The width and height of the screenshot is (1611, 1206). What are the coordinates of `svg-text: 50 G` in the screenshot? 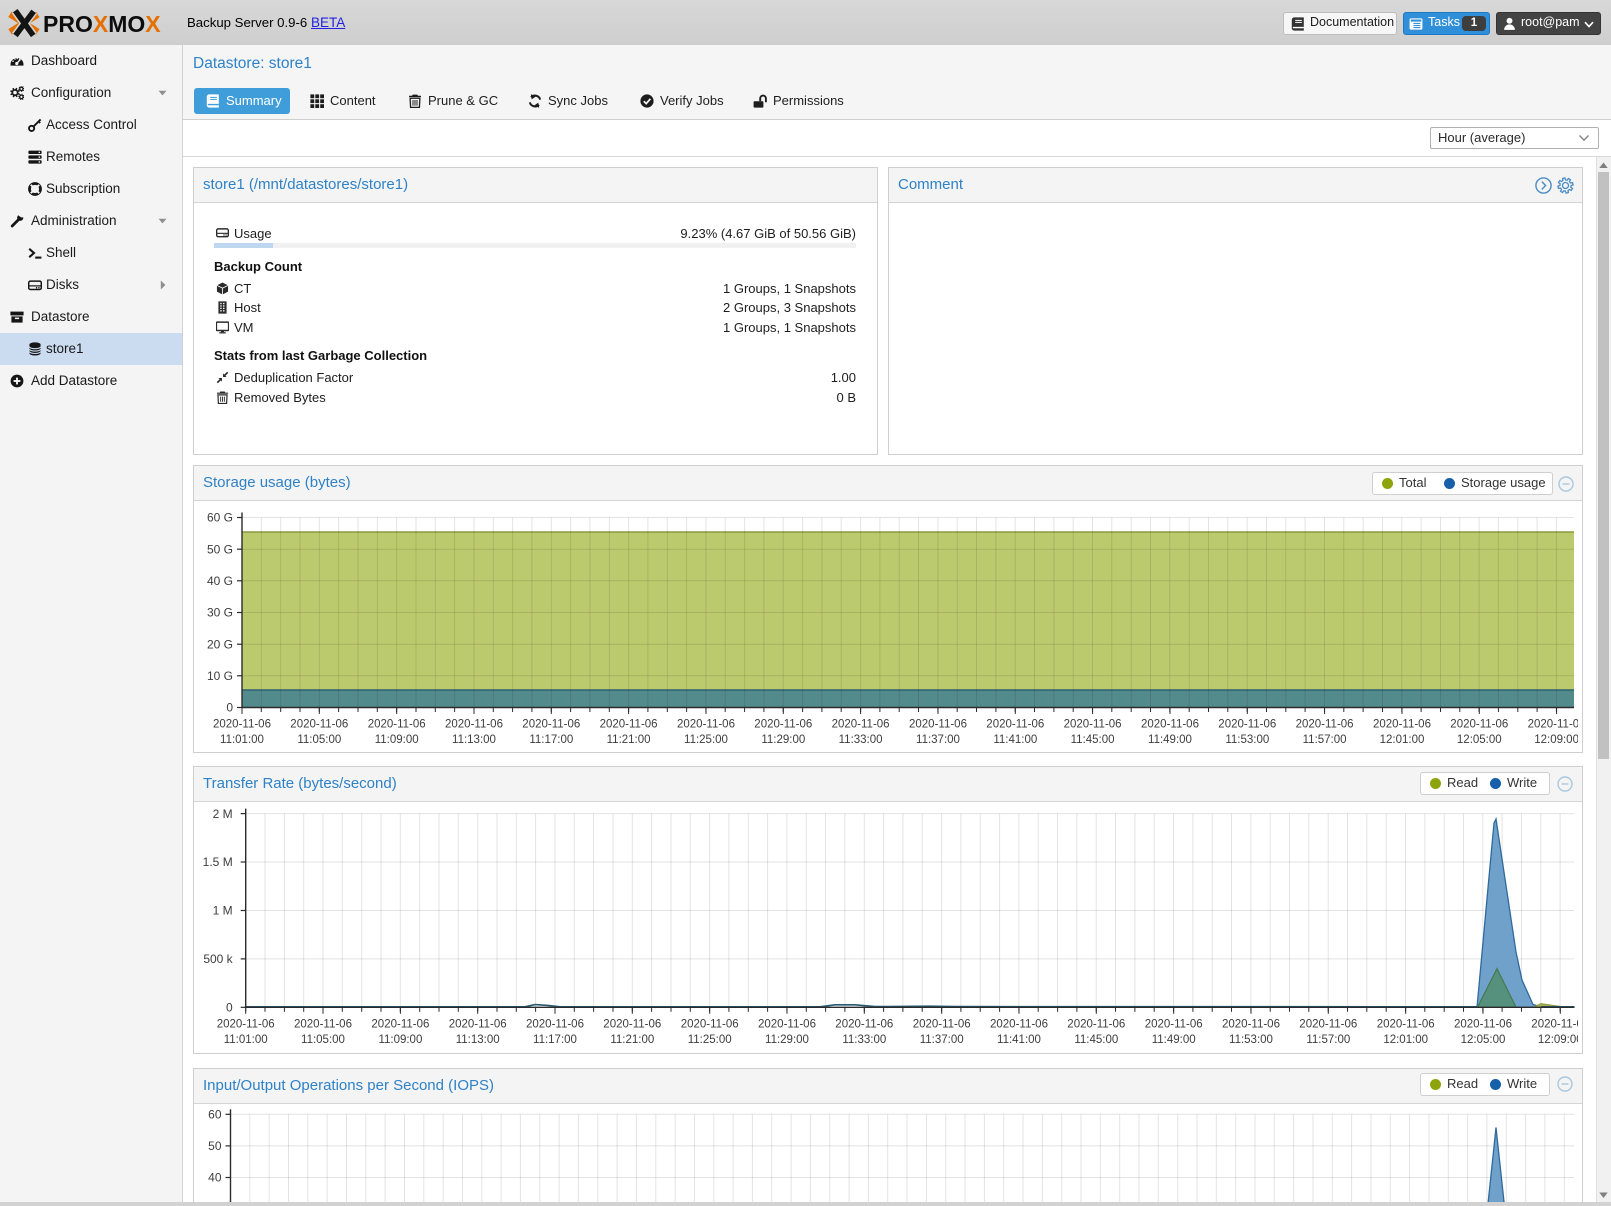 It's located at (220, 549).